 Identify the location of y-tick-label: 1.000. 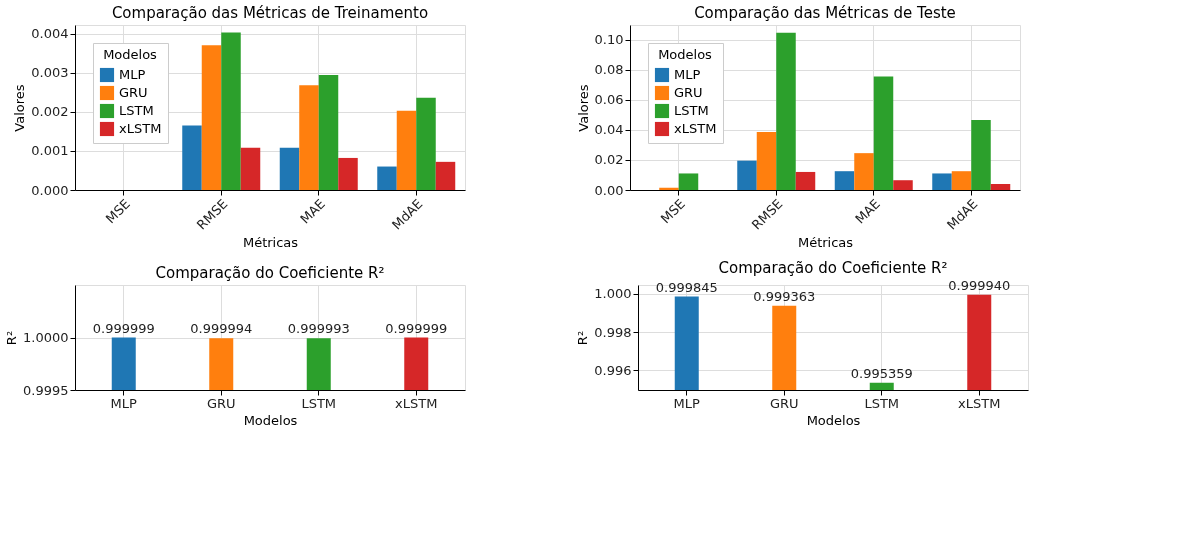
(613, 294).